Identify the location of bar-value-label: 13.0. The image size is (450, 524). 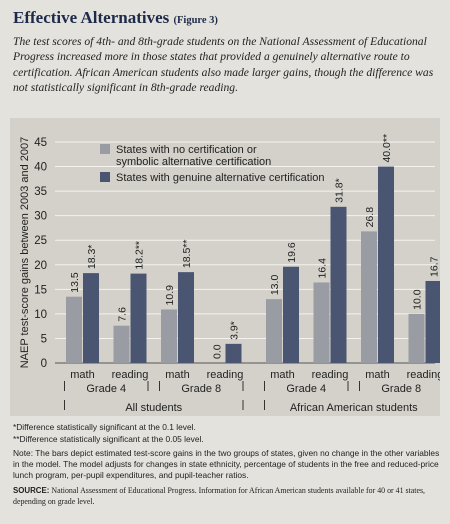
(275, 285).